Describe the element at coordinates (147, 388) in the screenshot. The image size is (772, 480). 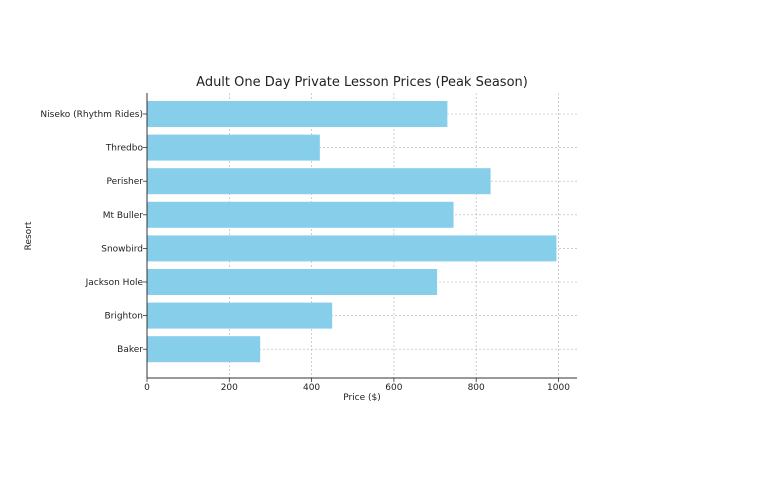
I see `x-tick-label: 0` at that location.